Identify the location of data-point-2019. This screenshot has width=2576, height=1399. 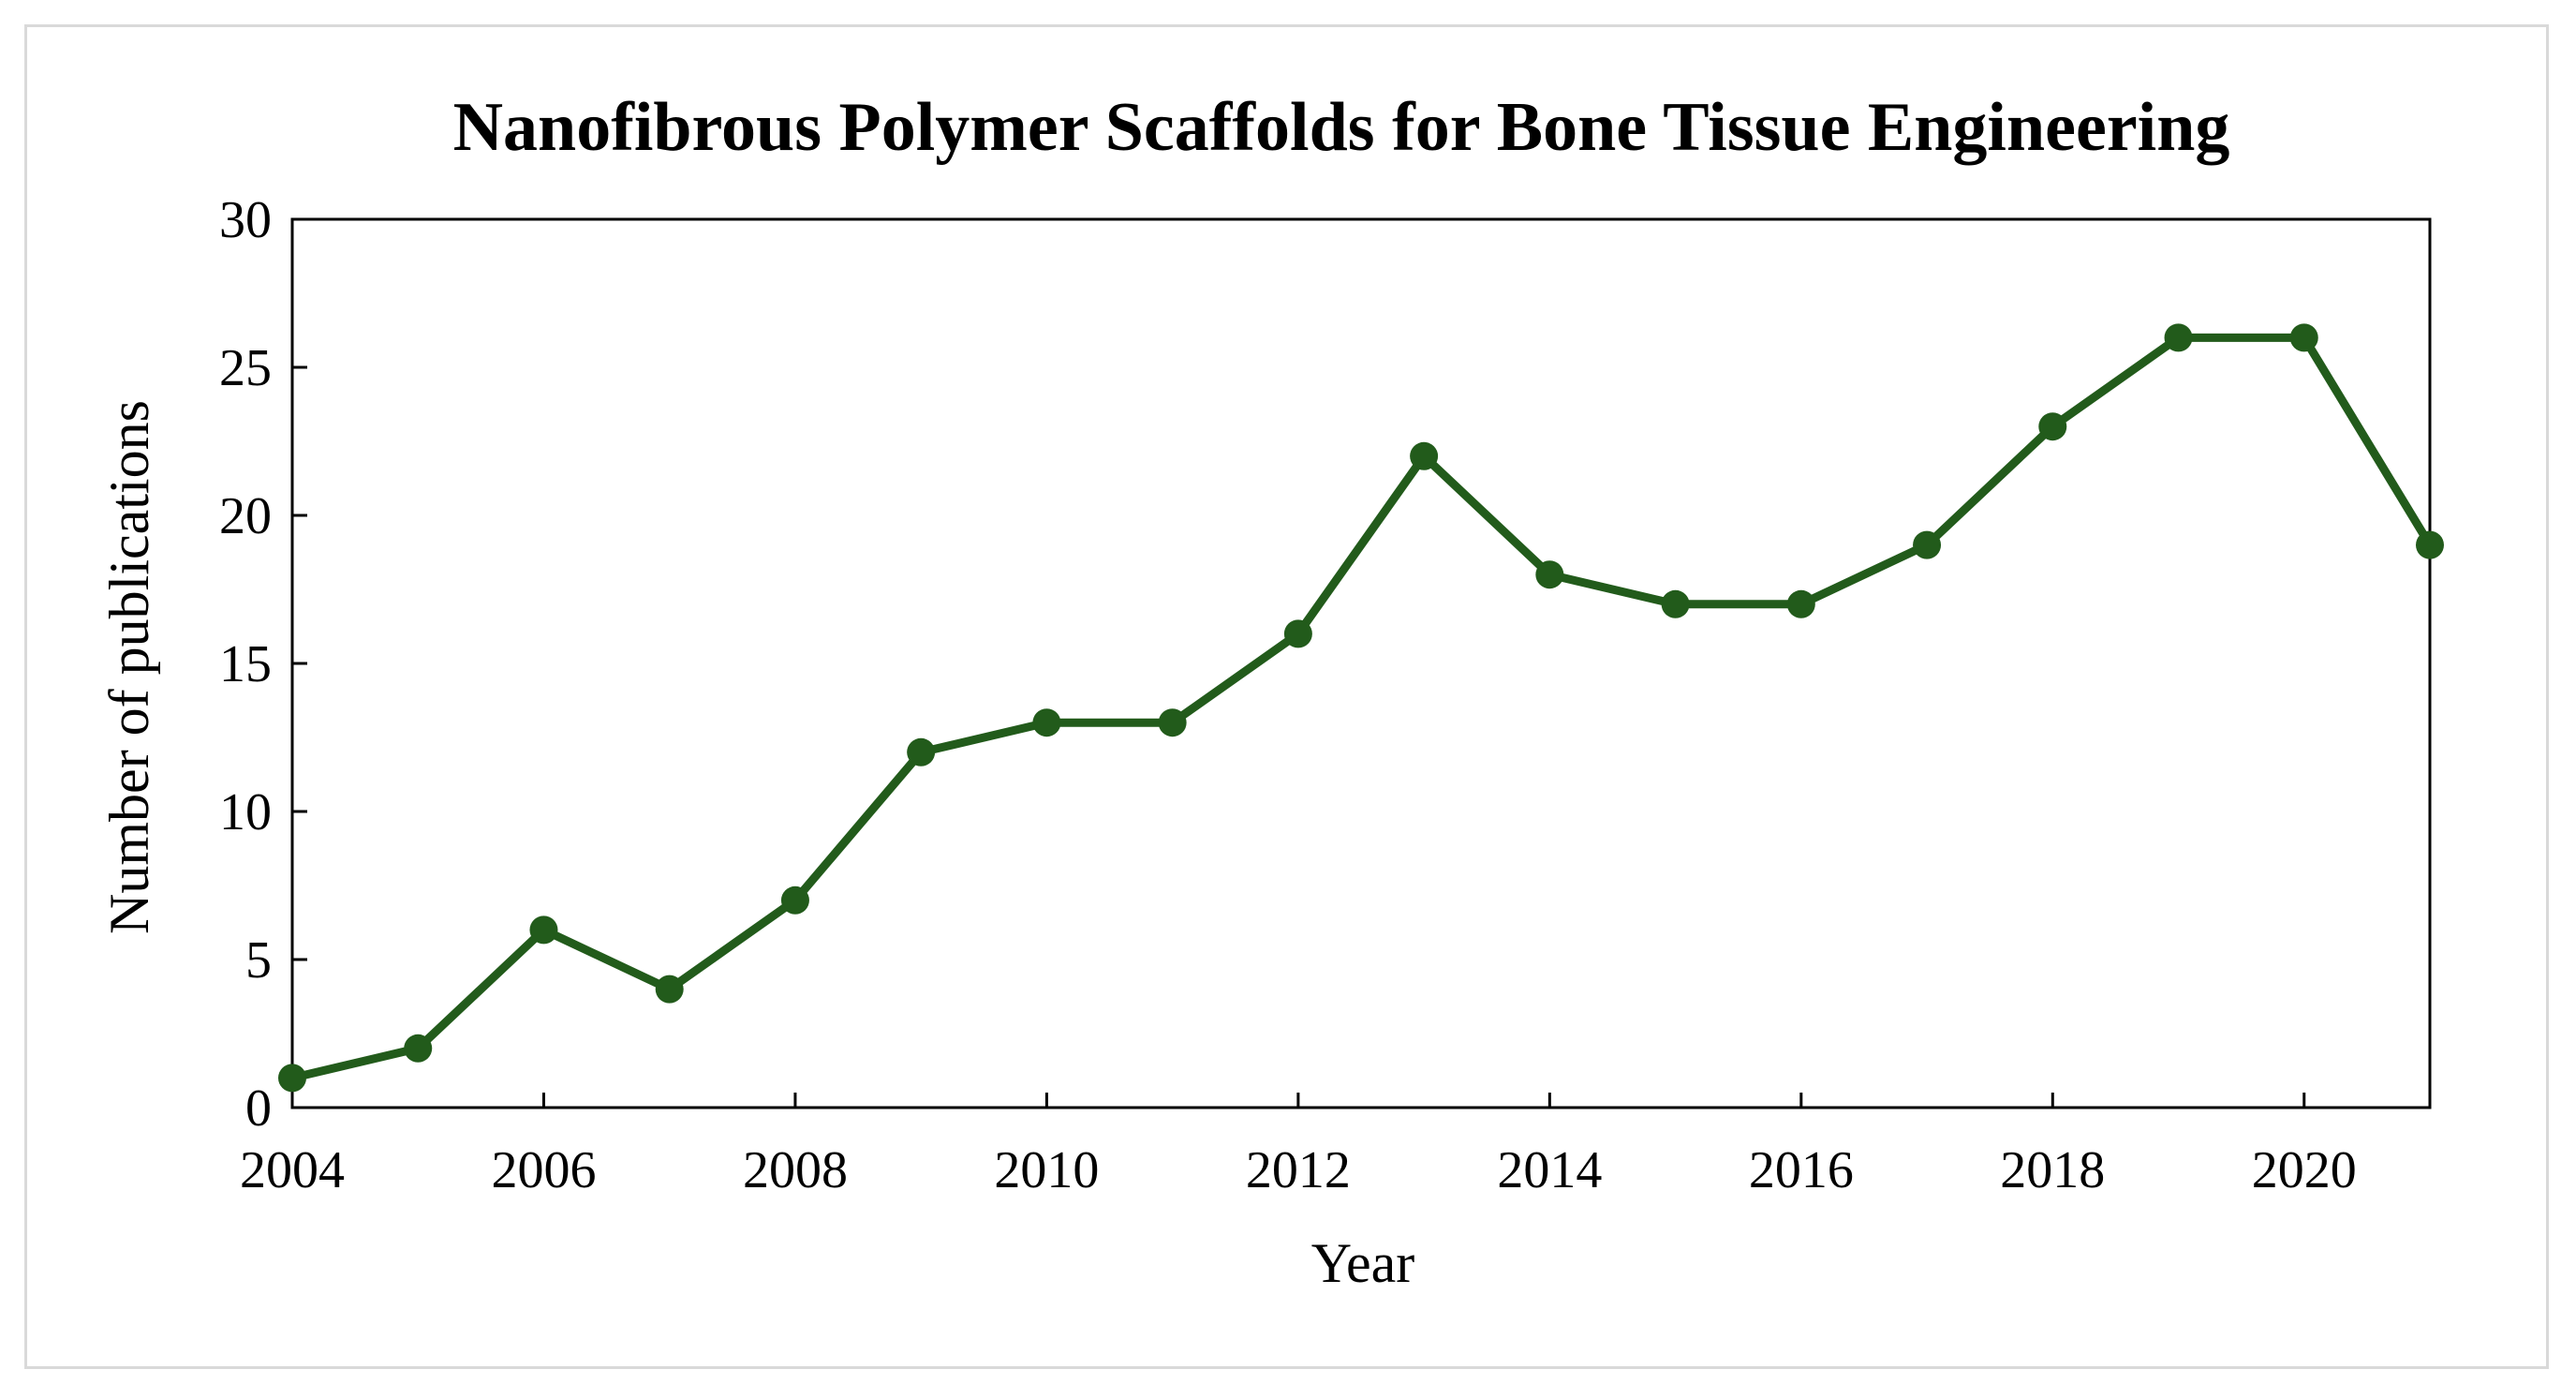
(2179, 338).